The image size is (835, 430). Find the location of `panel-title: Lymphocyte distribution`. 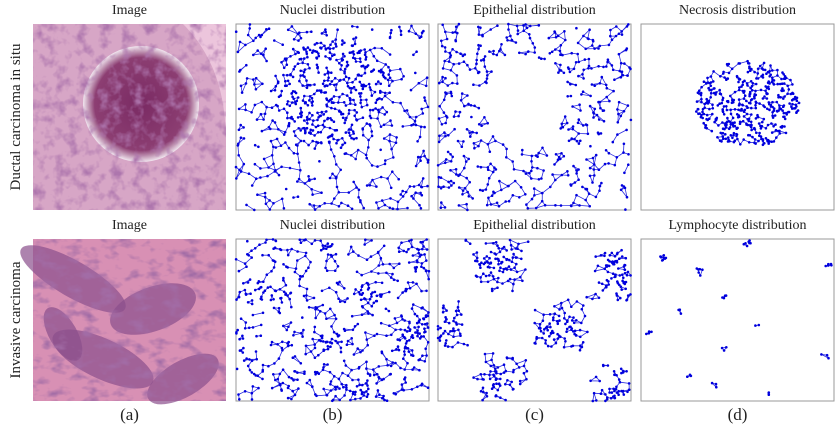

panel-title: Lymphocyte distribution is located at coordinates (737, 225).